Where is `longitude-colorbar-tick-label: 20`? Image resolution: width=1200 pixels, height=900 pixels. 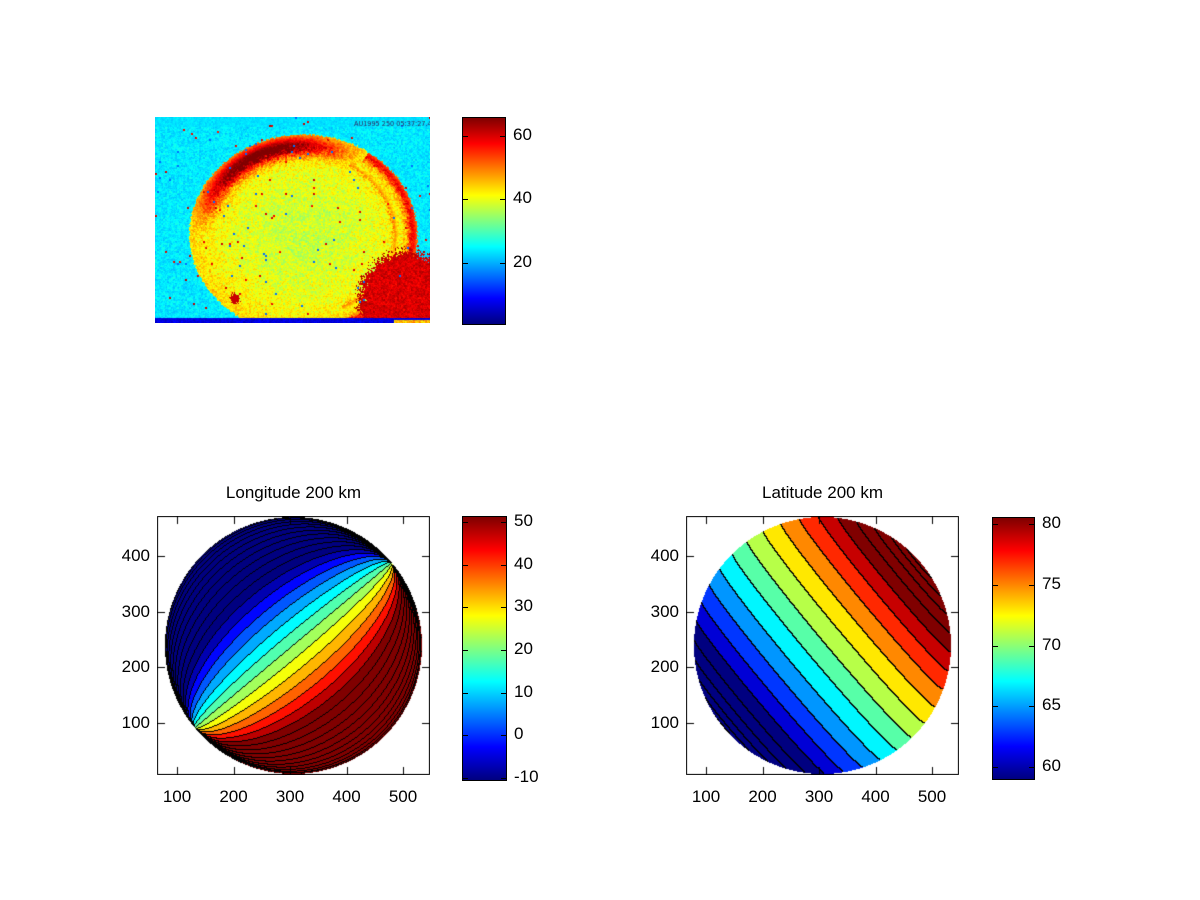 longitude-colorbar-tick-label: 20 is located at coordinates (523, 649).